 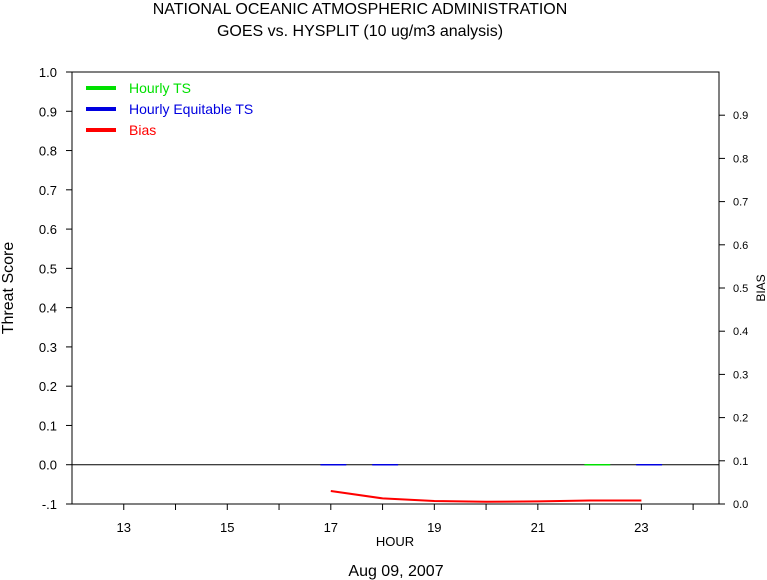 What do you see at coordinates (491, 483) in the screenshot?
I see `series-group` at bounding box center [491, 483].